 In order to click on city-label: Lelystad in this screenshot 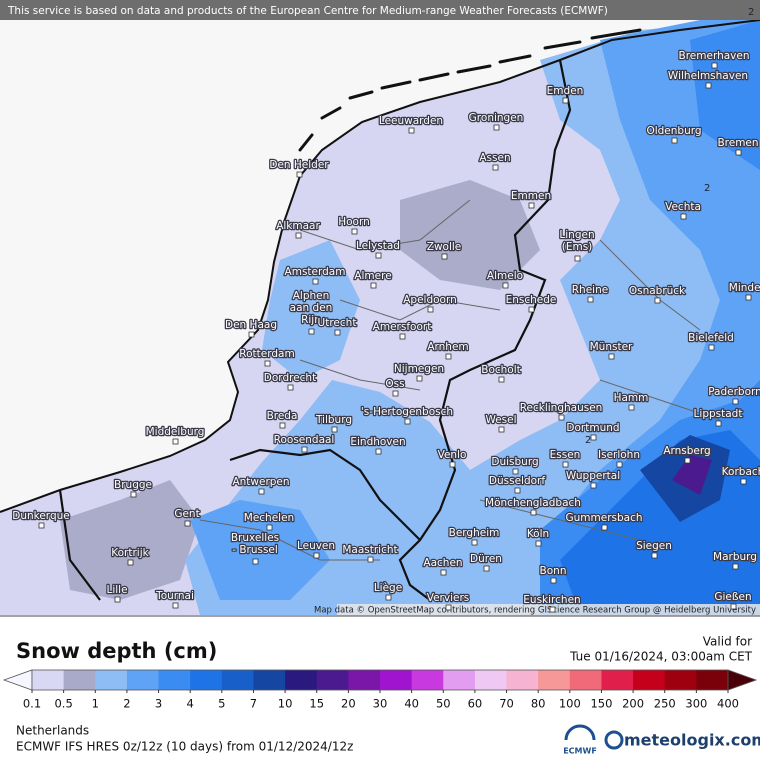, I will do `click(378, 246)`.